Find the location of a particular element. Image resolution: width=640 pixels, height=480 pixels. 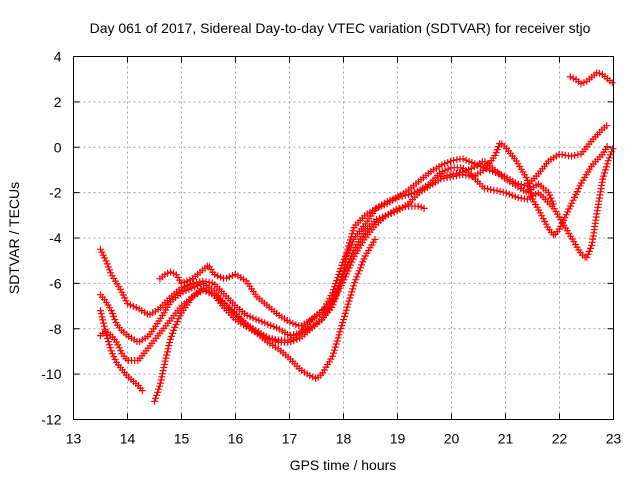

x-tick-label: 21 is located at coordinates (506, 439).